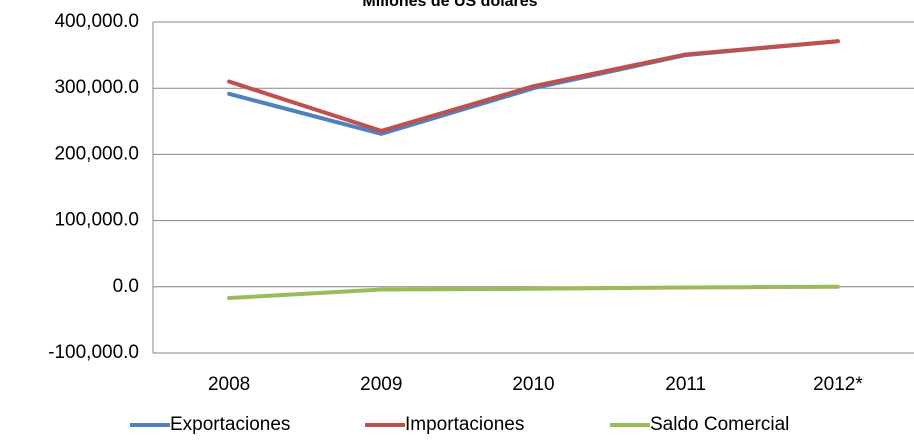 Image resolution: width=914 pixels, height=440 pixels. What do you see at coordinates (533, 384) in the screenshot?
I see `x-tick-label: 2010` at bounding box center [533, 384].